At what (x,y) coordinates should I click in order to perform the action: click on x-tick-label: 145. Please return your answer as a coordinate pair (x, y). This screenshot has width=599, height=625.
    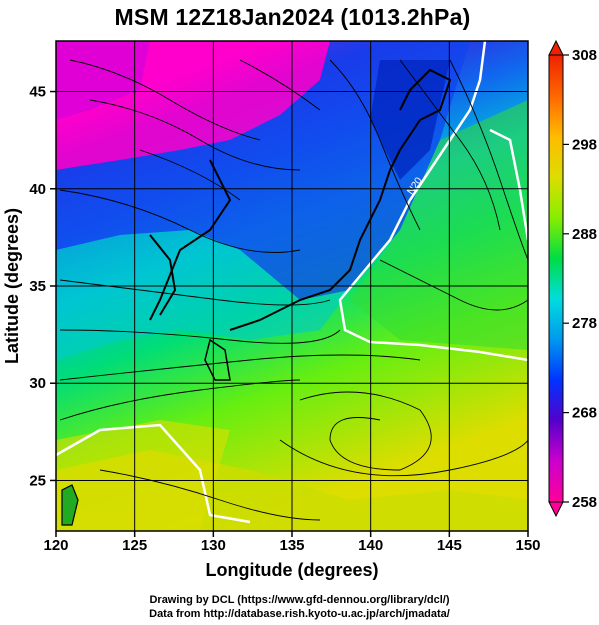
    Looking at the image, I should click on (449, 545).